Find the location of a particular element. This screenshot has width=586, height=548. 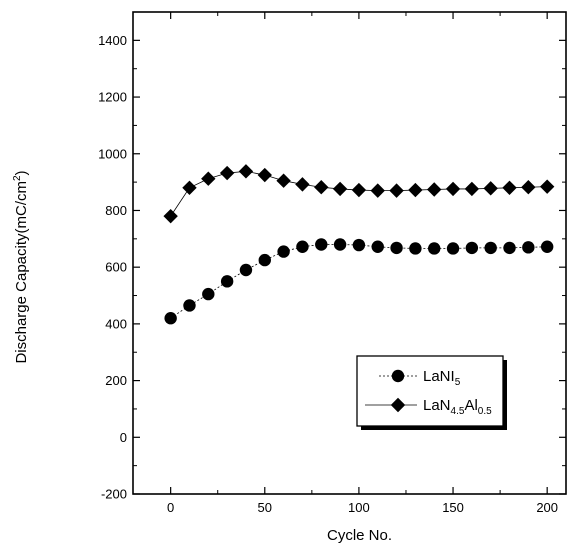

y-tick-label: 1200 is located at coordinates (112, 97).